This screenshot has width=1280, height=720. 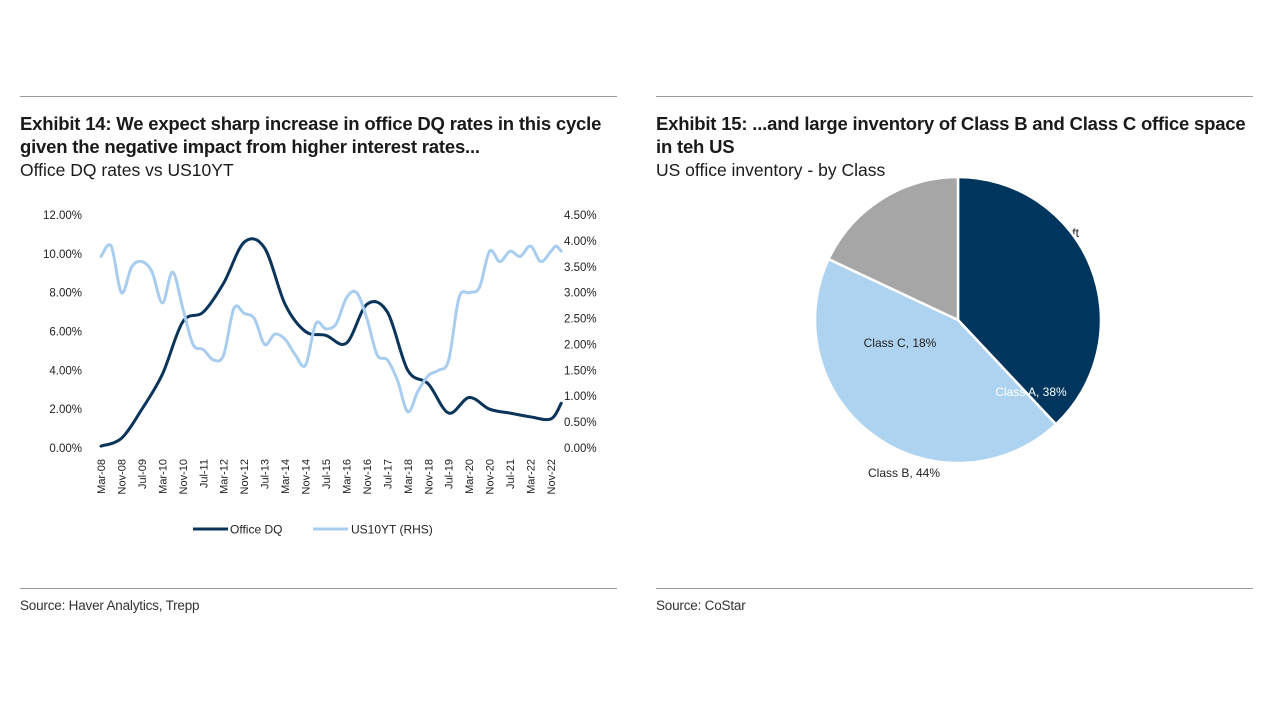 I want to click on x-axis-tick-label: Nov-14, so click(x=307, y=476).